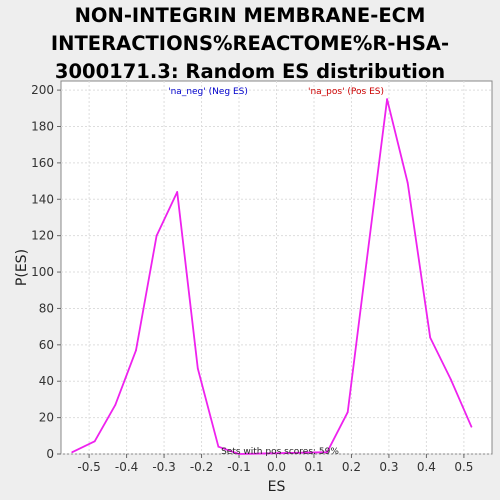 The width and height of the screenshot is (500, 500). What do you see at coordinates (351, 467) in the screenshot?
I see `x-tick-label-7: 0.2` at bounding box center [351, 467].